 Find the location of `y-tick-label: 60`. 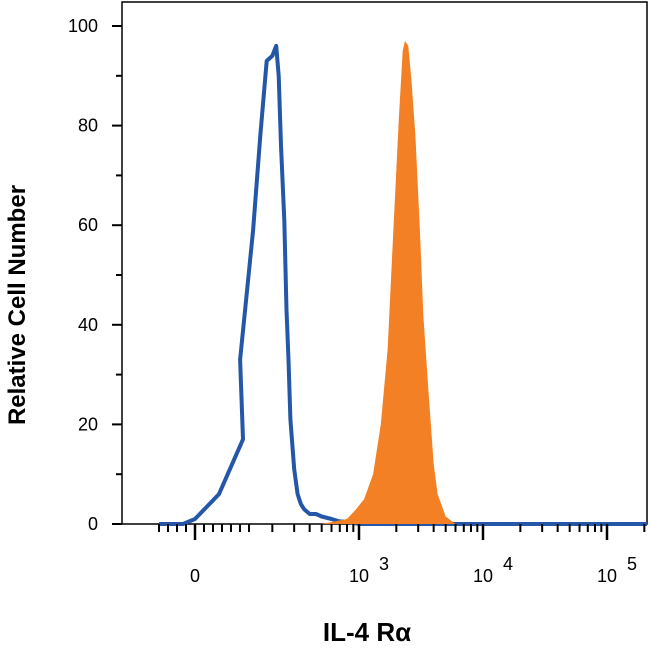

y-tick-label: 60 is located at coordinates (88, 225).